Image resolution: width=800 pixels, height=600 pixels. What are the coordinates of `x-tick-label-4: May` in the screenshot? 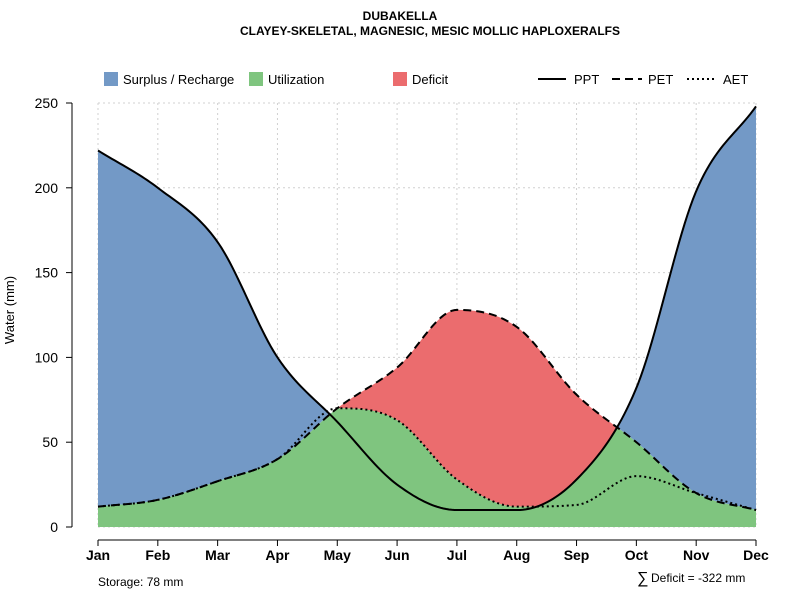 It's located at (337, 555).